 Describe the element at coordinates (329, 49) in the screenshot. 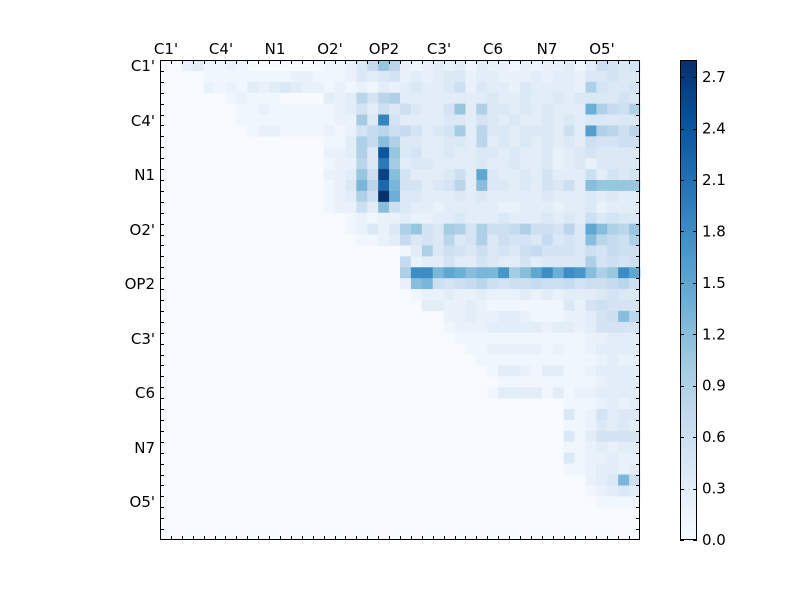

I see `x-tick-label: O2'` at that location.